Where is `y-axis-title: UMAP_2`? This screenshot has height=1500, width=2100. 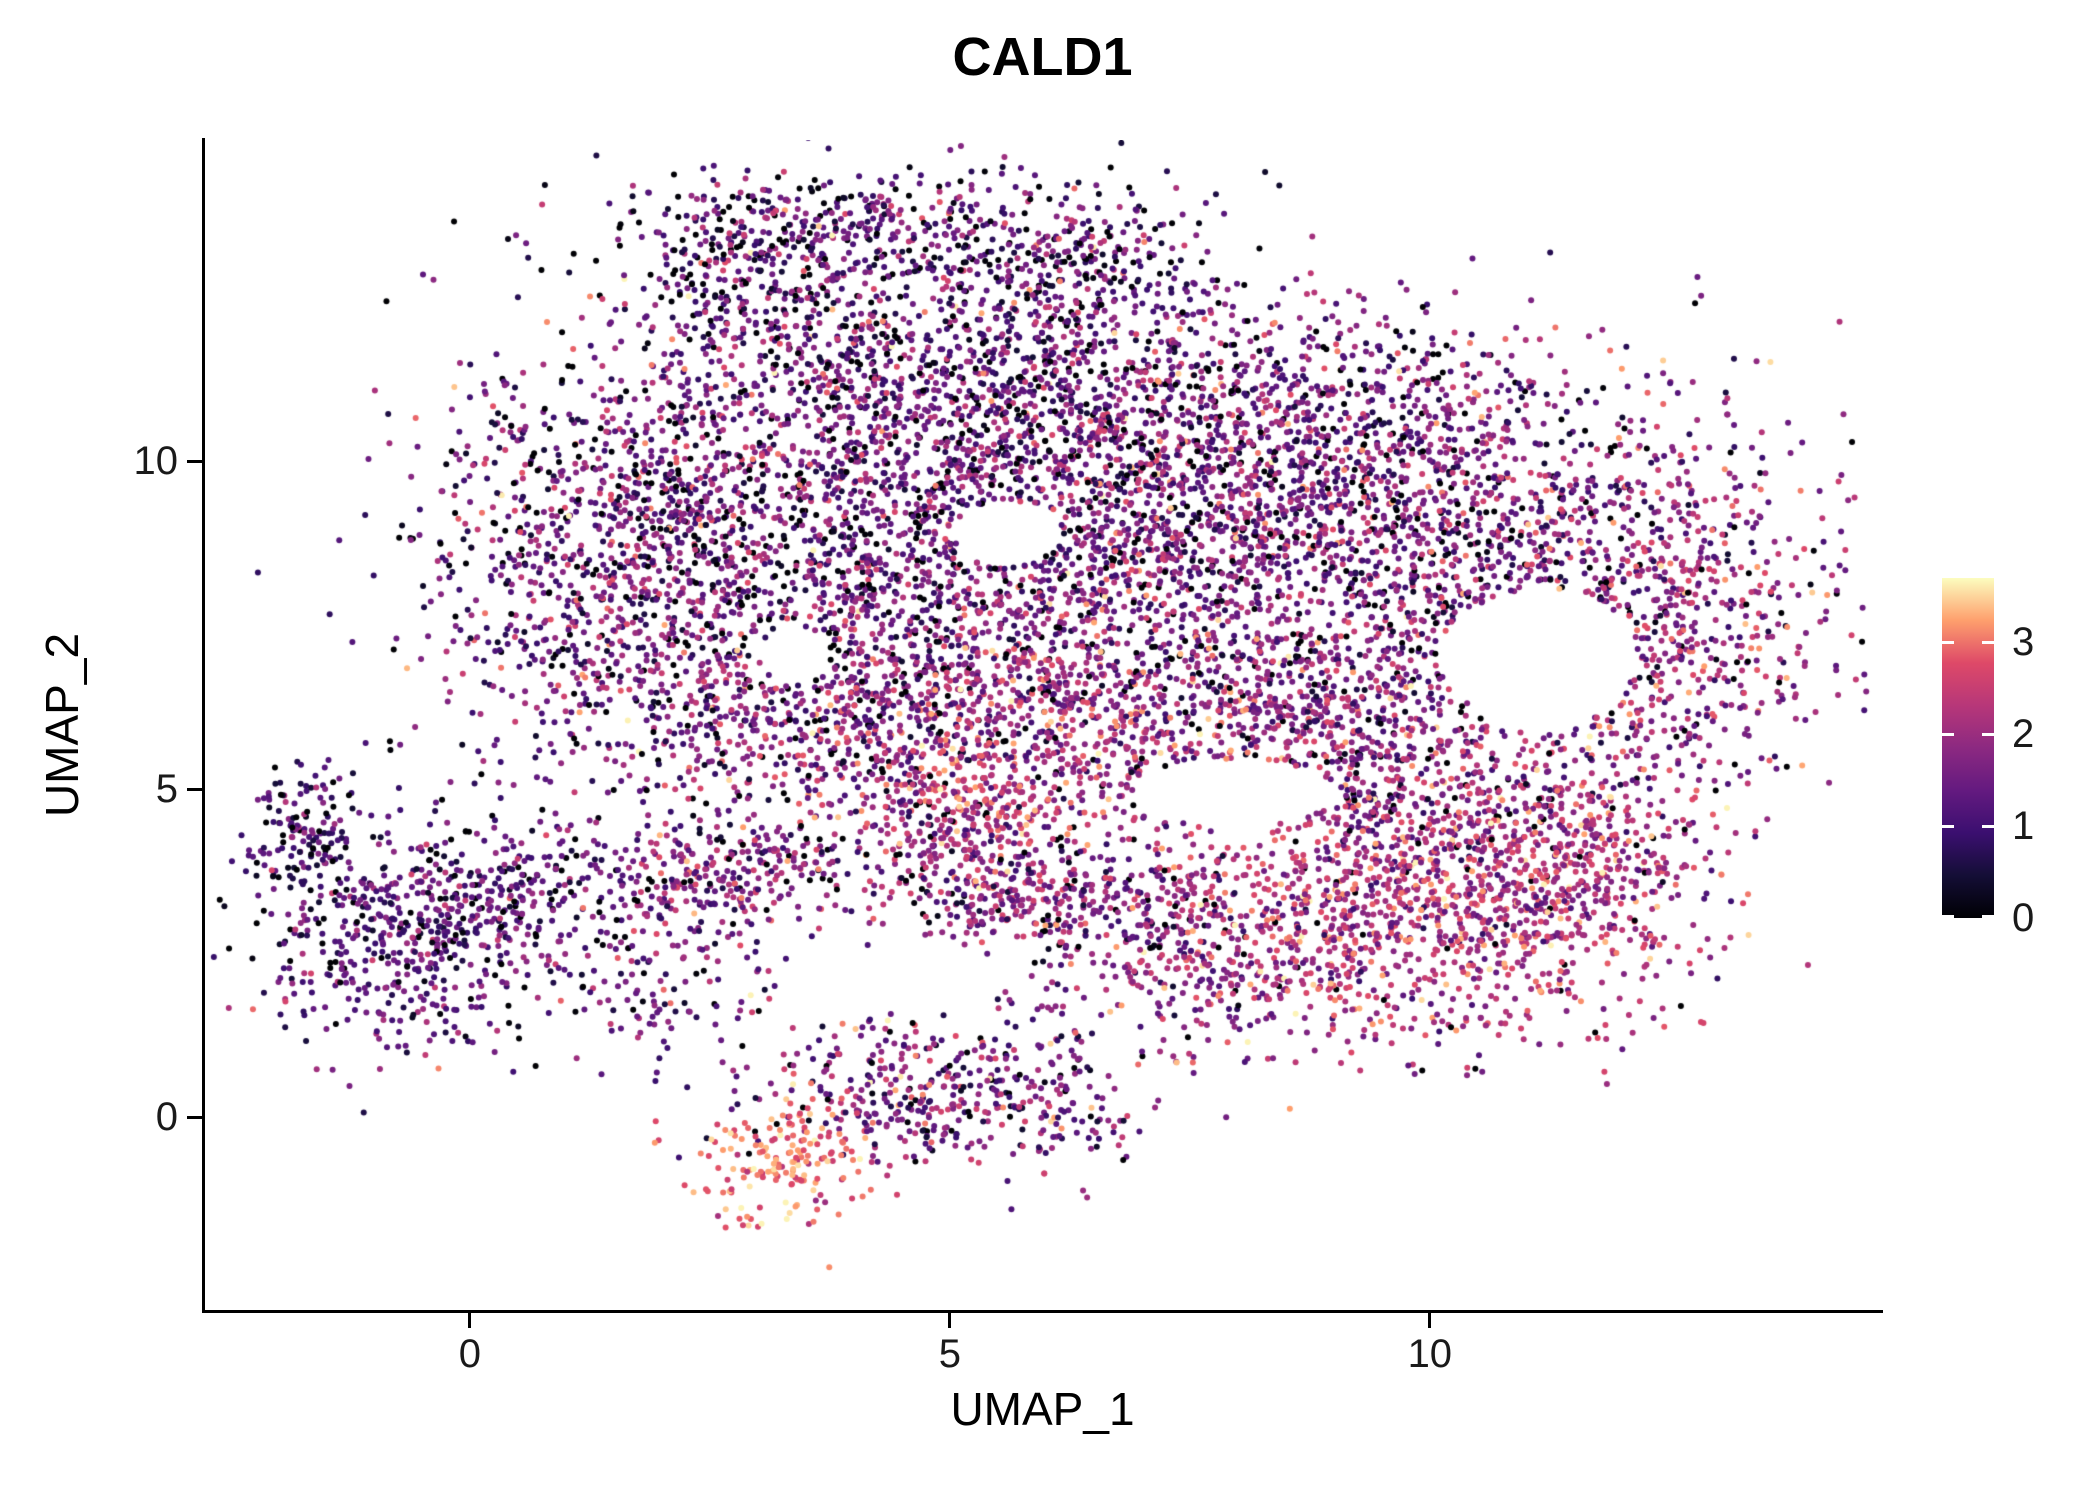
y-axis-title: UMAP_2 is located at coordinates (62, 725).